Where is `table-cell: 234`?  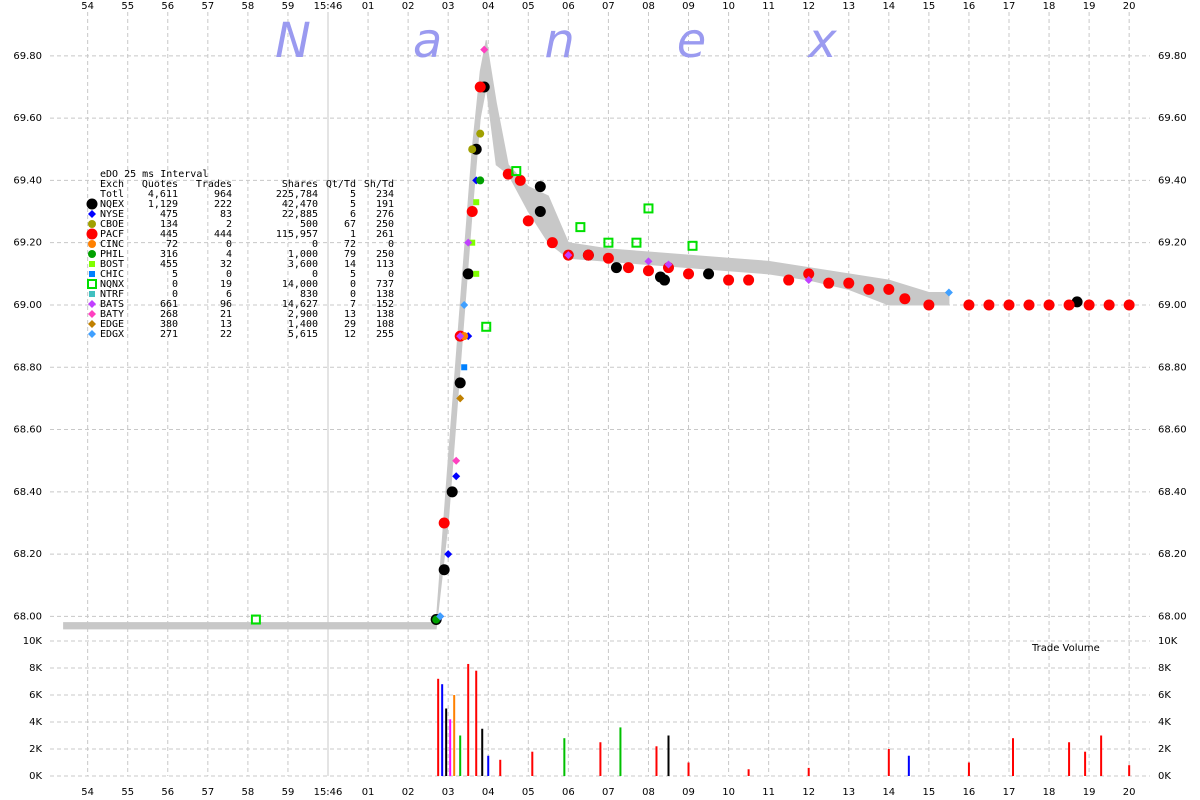
table-cell: 234 is located at coordinates (385, 194).